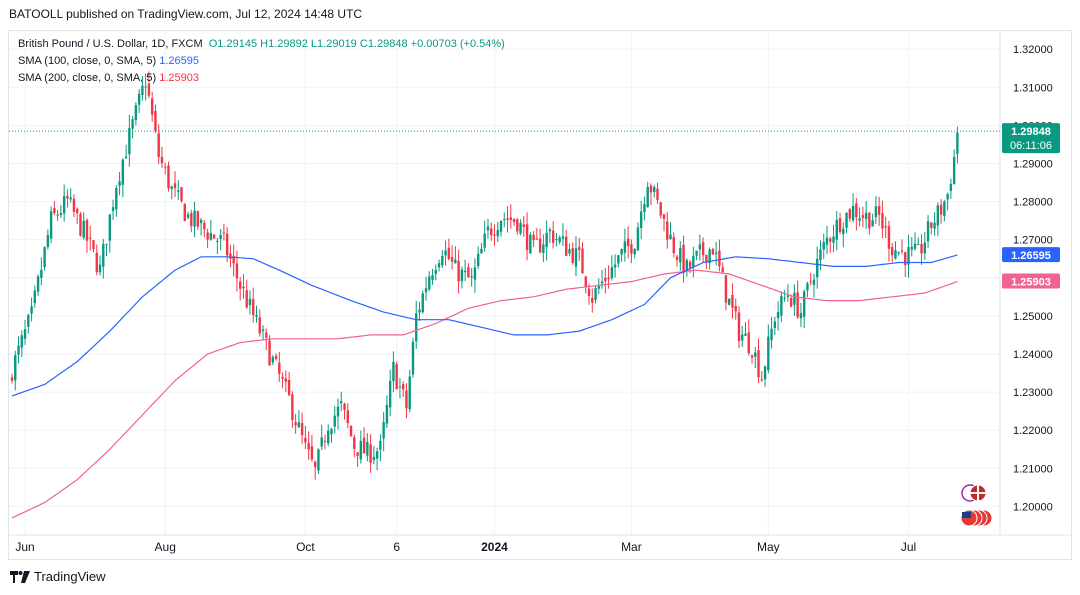 The width and height of the screenshot is (1080, 595). I want to click on y-tick-label: 1.25000, so click(1033, 317).